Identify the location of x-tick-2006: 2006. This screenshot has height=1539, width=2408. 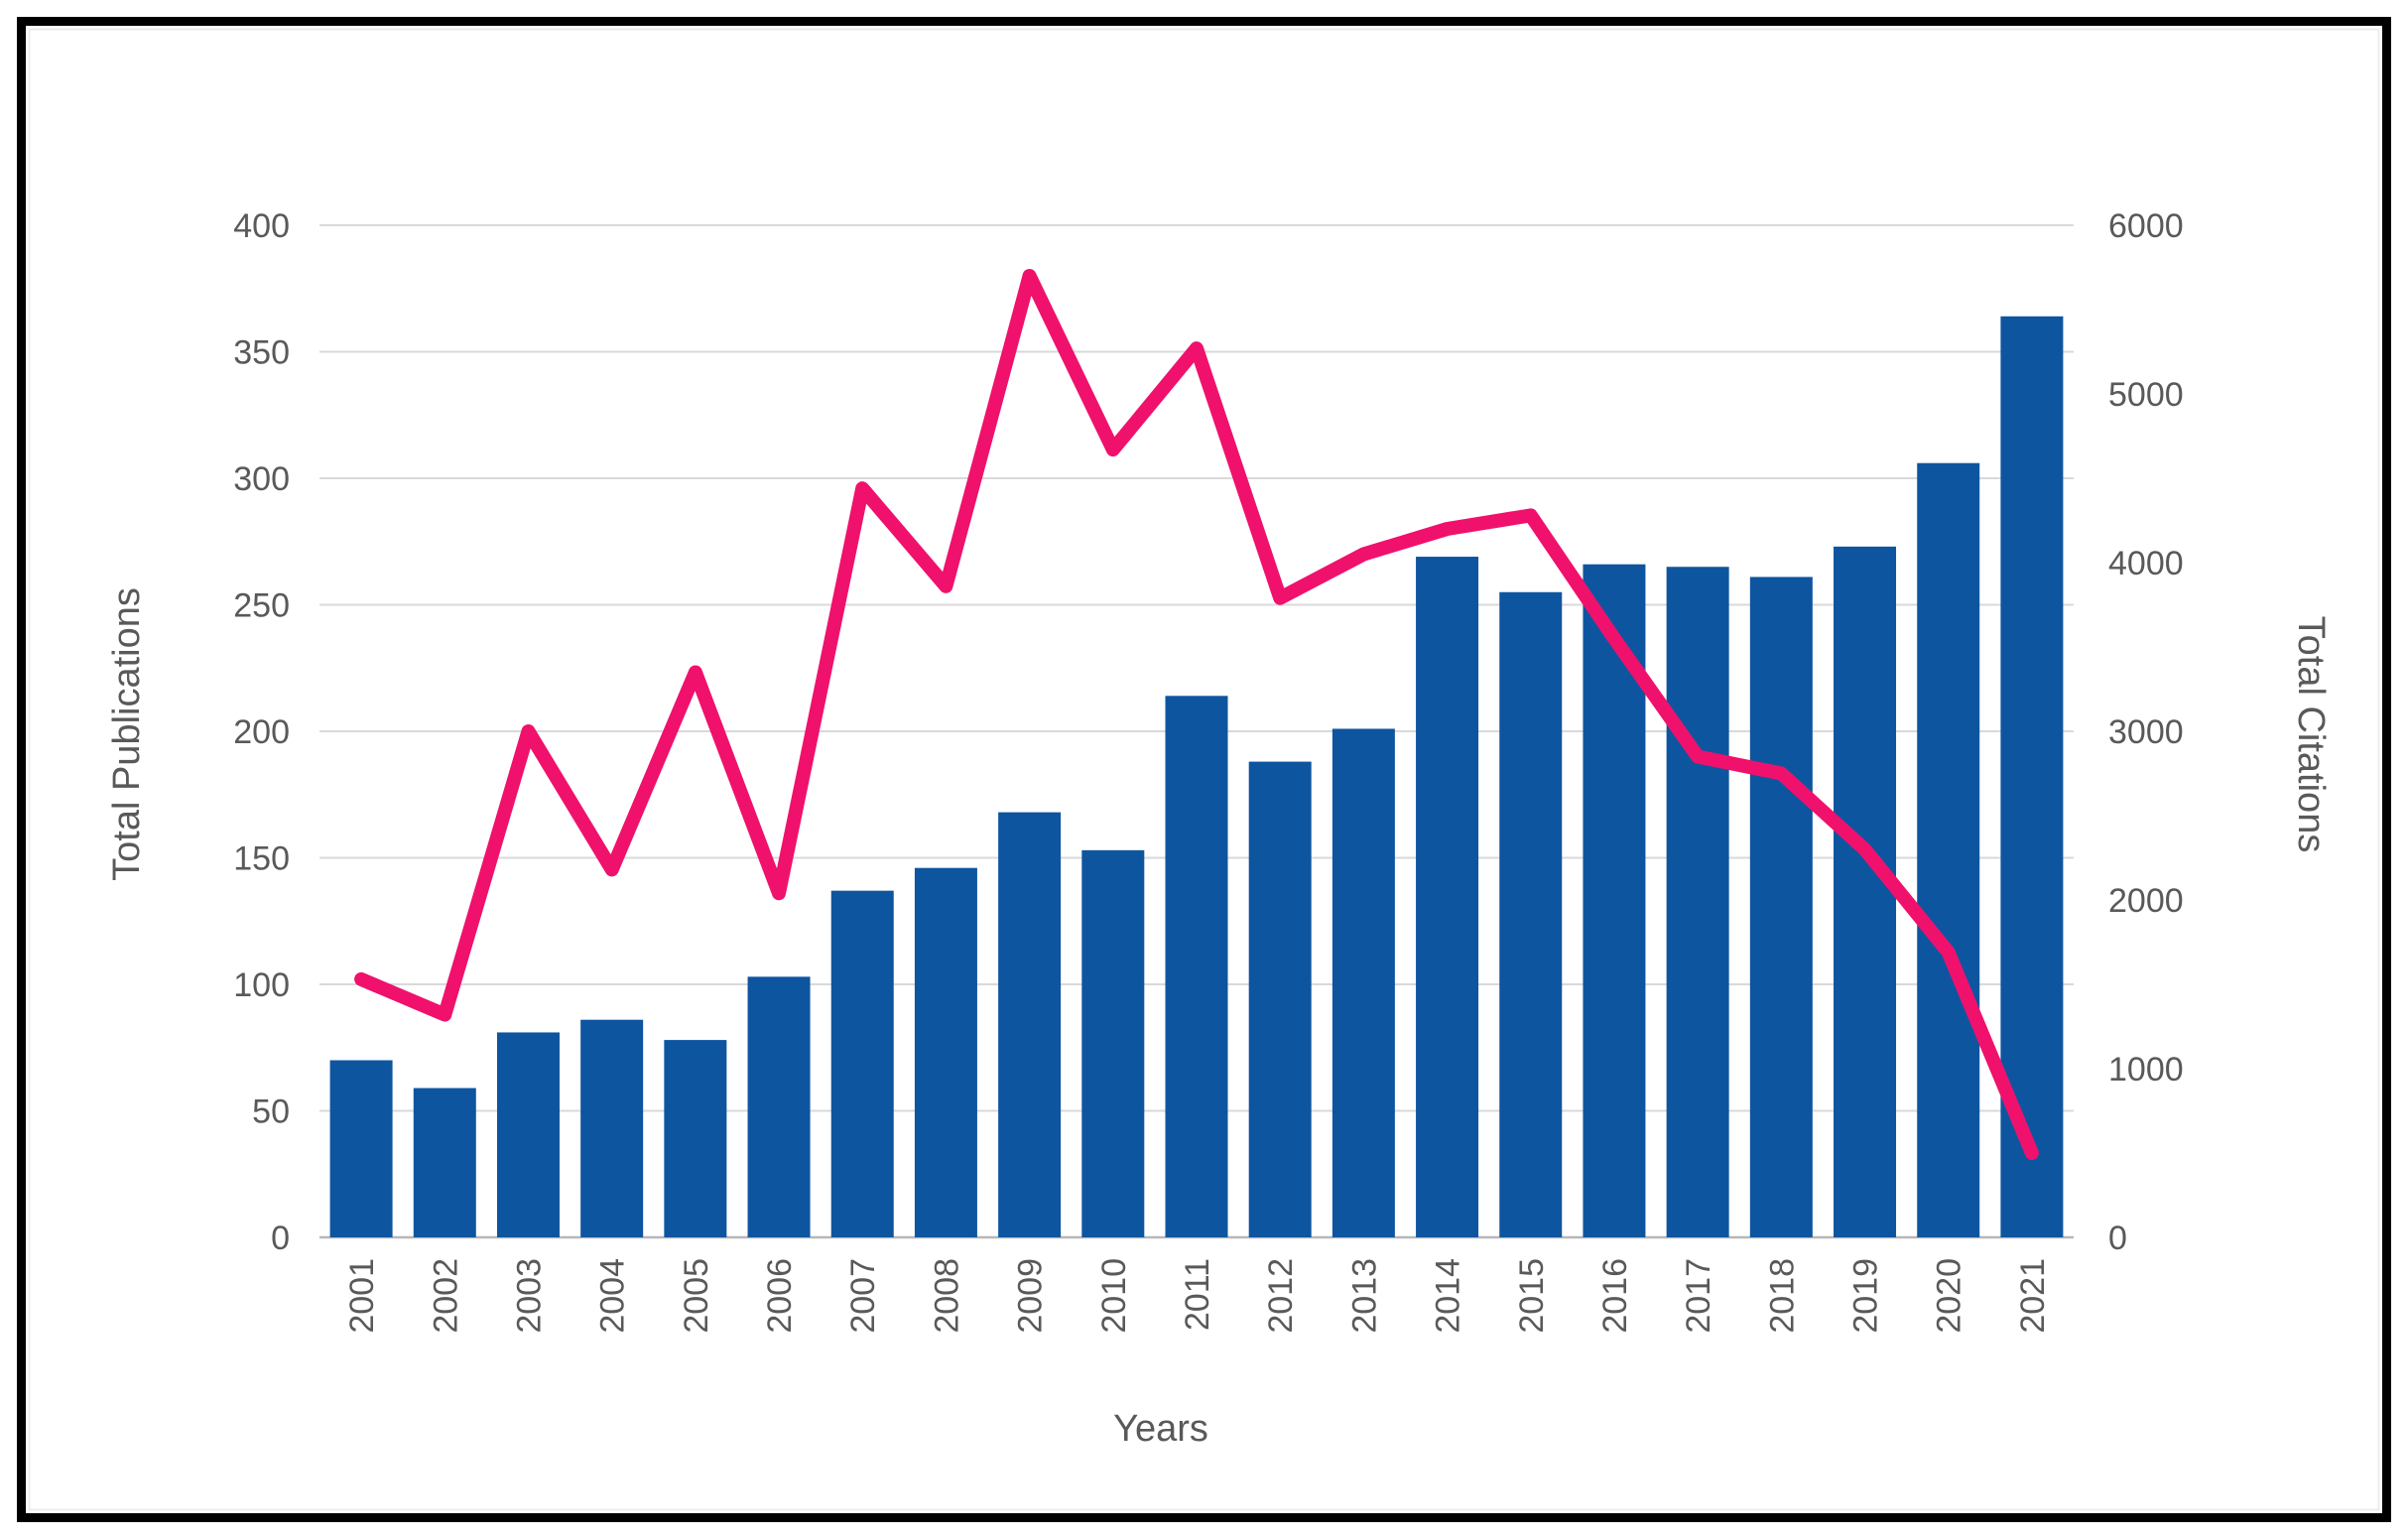
(780, 1296).